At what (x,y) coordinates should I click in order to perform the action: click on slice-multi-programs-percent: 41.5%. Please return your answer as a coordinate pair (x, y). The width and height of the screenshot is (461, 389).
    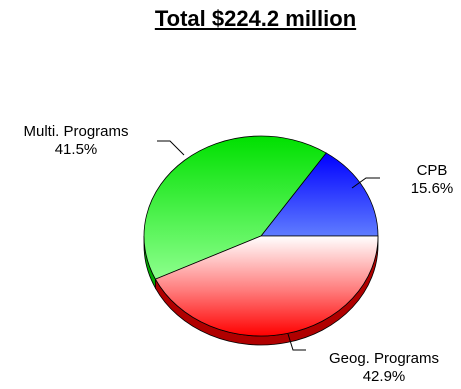
    Looking at the image, I should click on (76, 149).